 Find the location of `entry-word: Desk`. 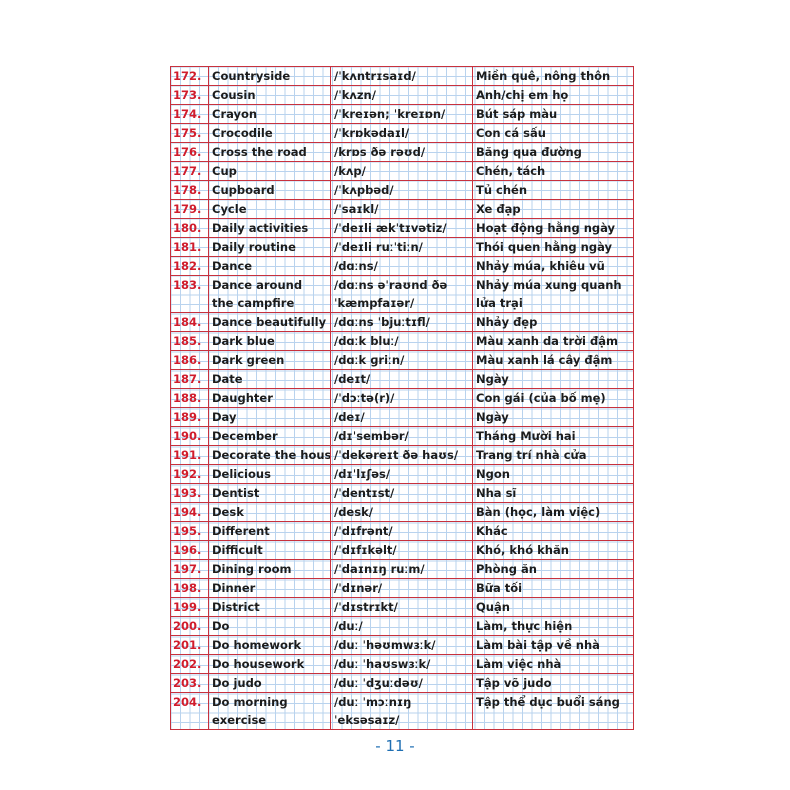

entry-word: Desk is located at coordinates (269, 512).